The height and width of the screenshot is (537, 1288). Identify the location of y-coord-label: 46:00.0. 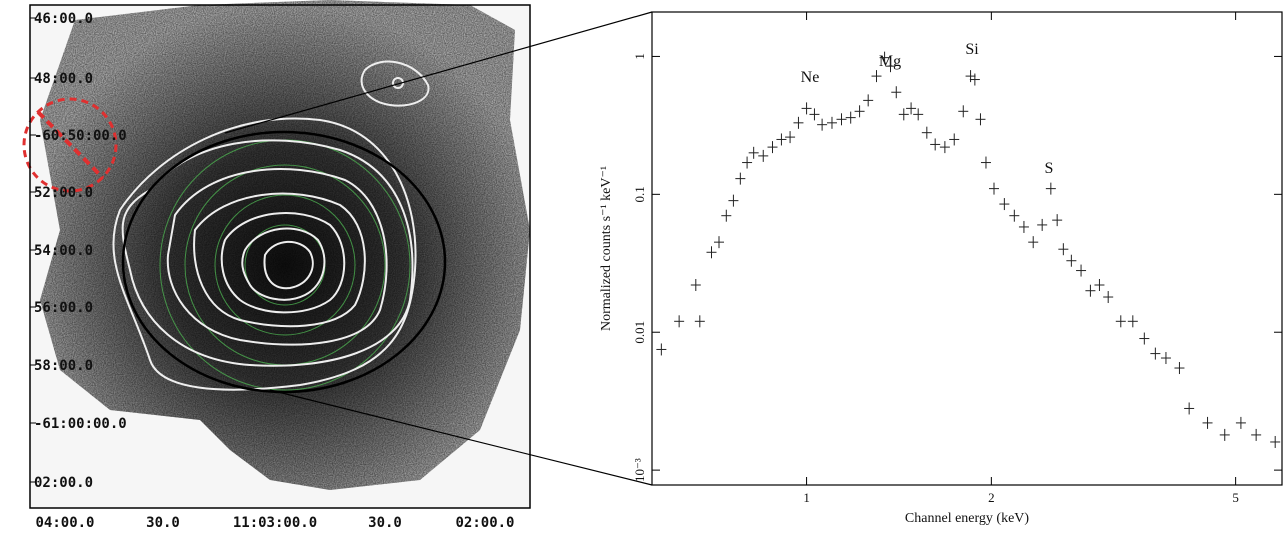
(63, 19).